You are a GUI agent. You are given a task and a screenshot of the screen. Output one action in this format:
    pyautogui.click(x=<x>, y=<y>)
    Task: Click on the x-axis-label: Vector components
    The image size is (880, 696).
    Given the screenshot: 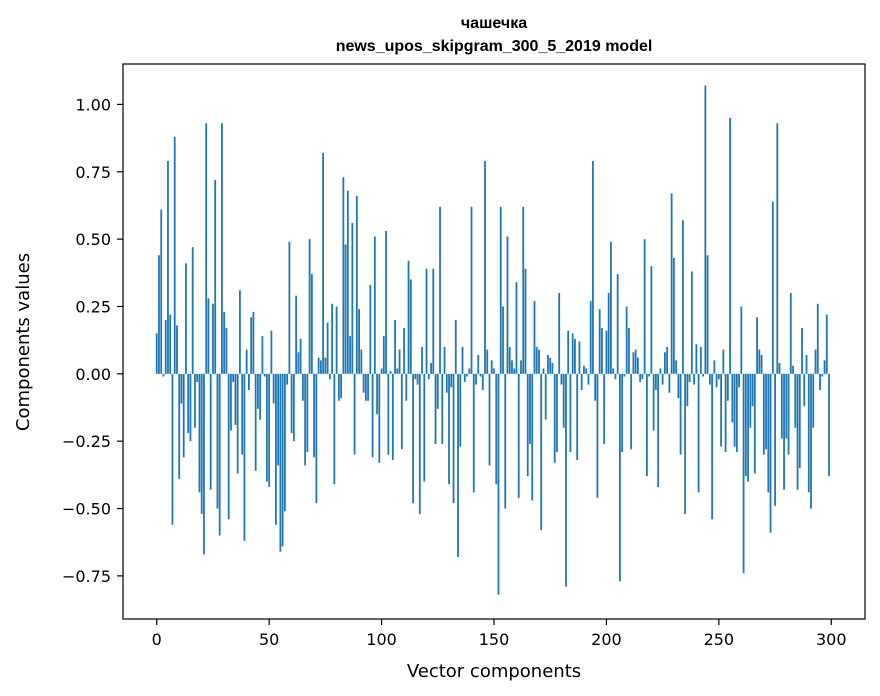 What is the action you would take?
    pyautogui.click(x=494, y=671)
    